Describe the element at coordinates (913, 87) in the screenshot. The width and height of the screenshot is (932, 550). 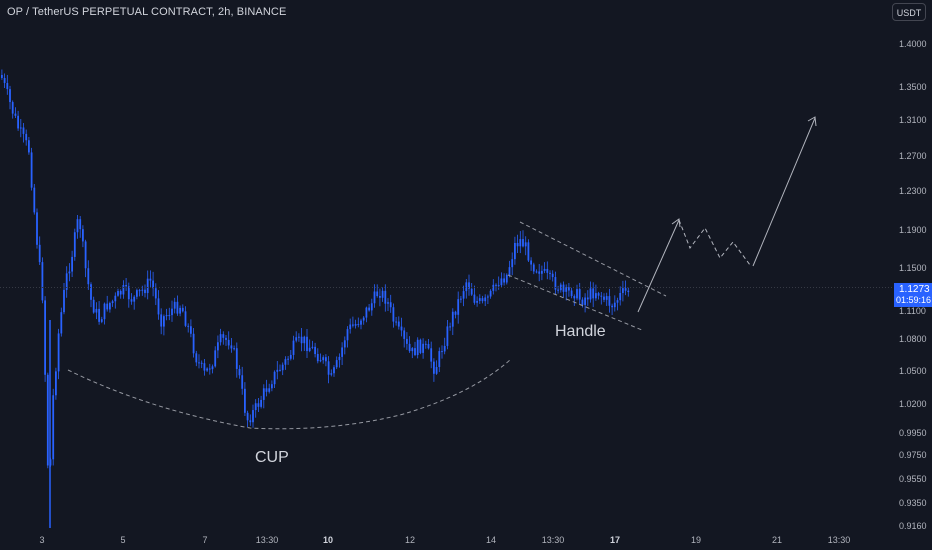
I see `price-tick-label: 1.3500` at that location.